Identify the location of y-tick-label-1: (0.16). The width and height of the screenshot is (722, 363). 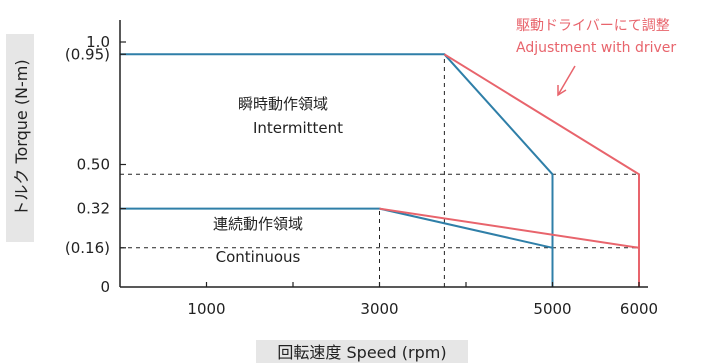
(87, 248).